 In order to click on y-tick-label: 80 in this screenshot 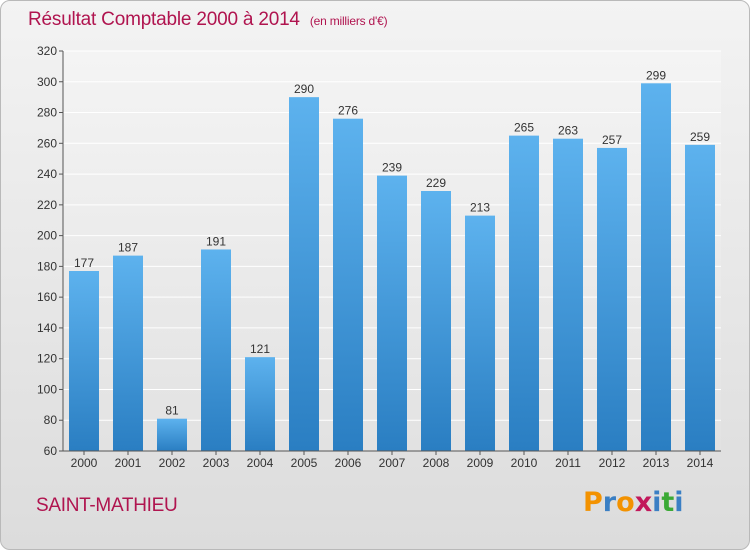, I will do `click(51, 420)`.